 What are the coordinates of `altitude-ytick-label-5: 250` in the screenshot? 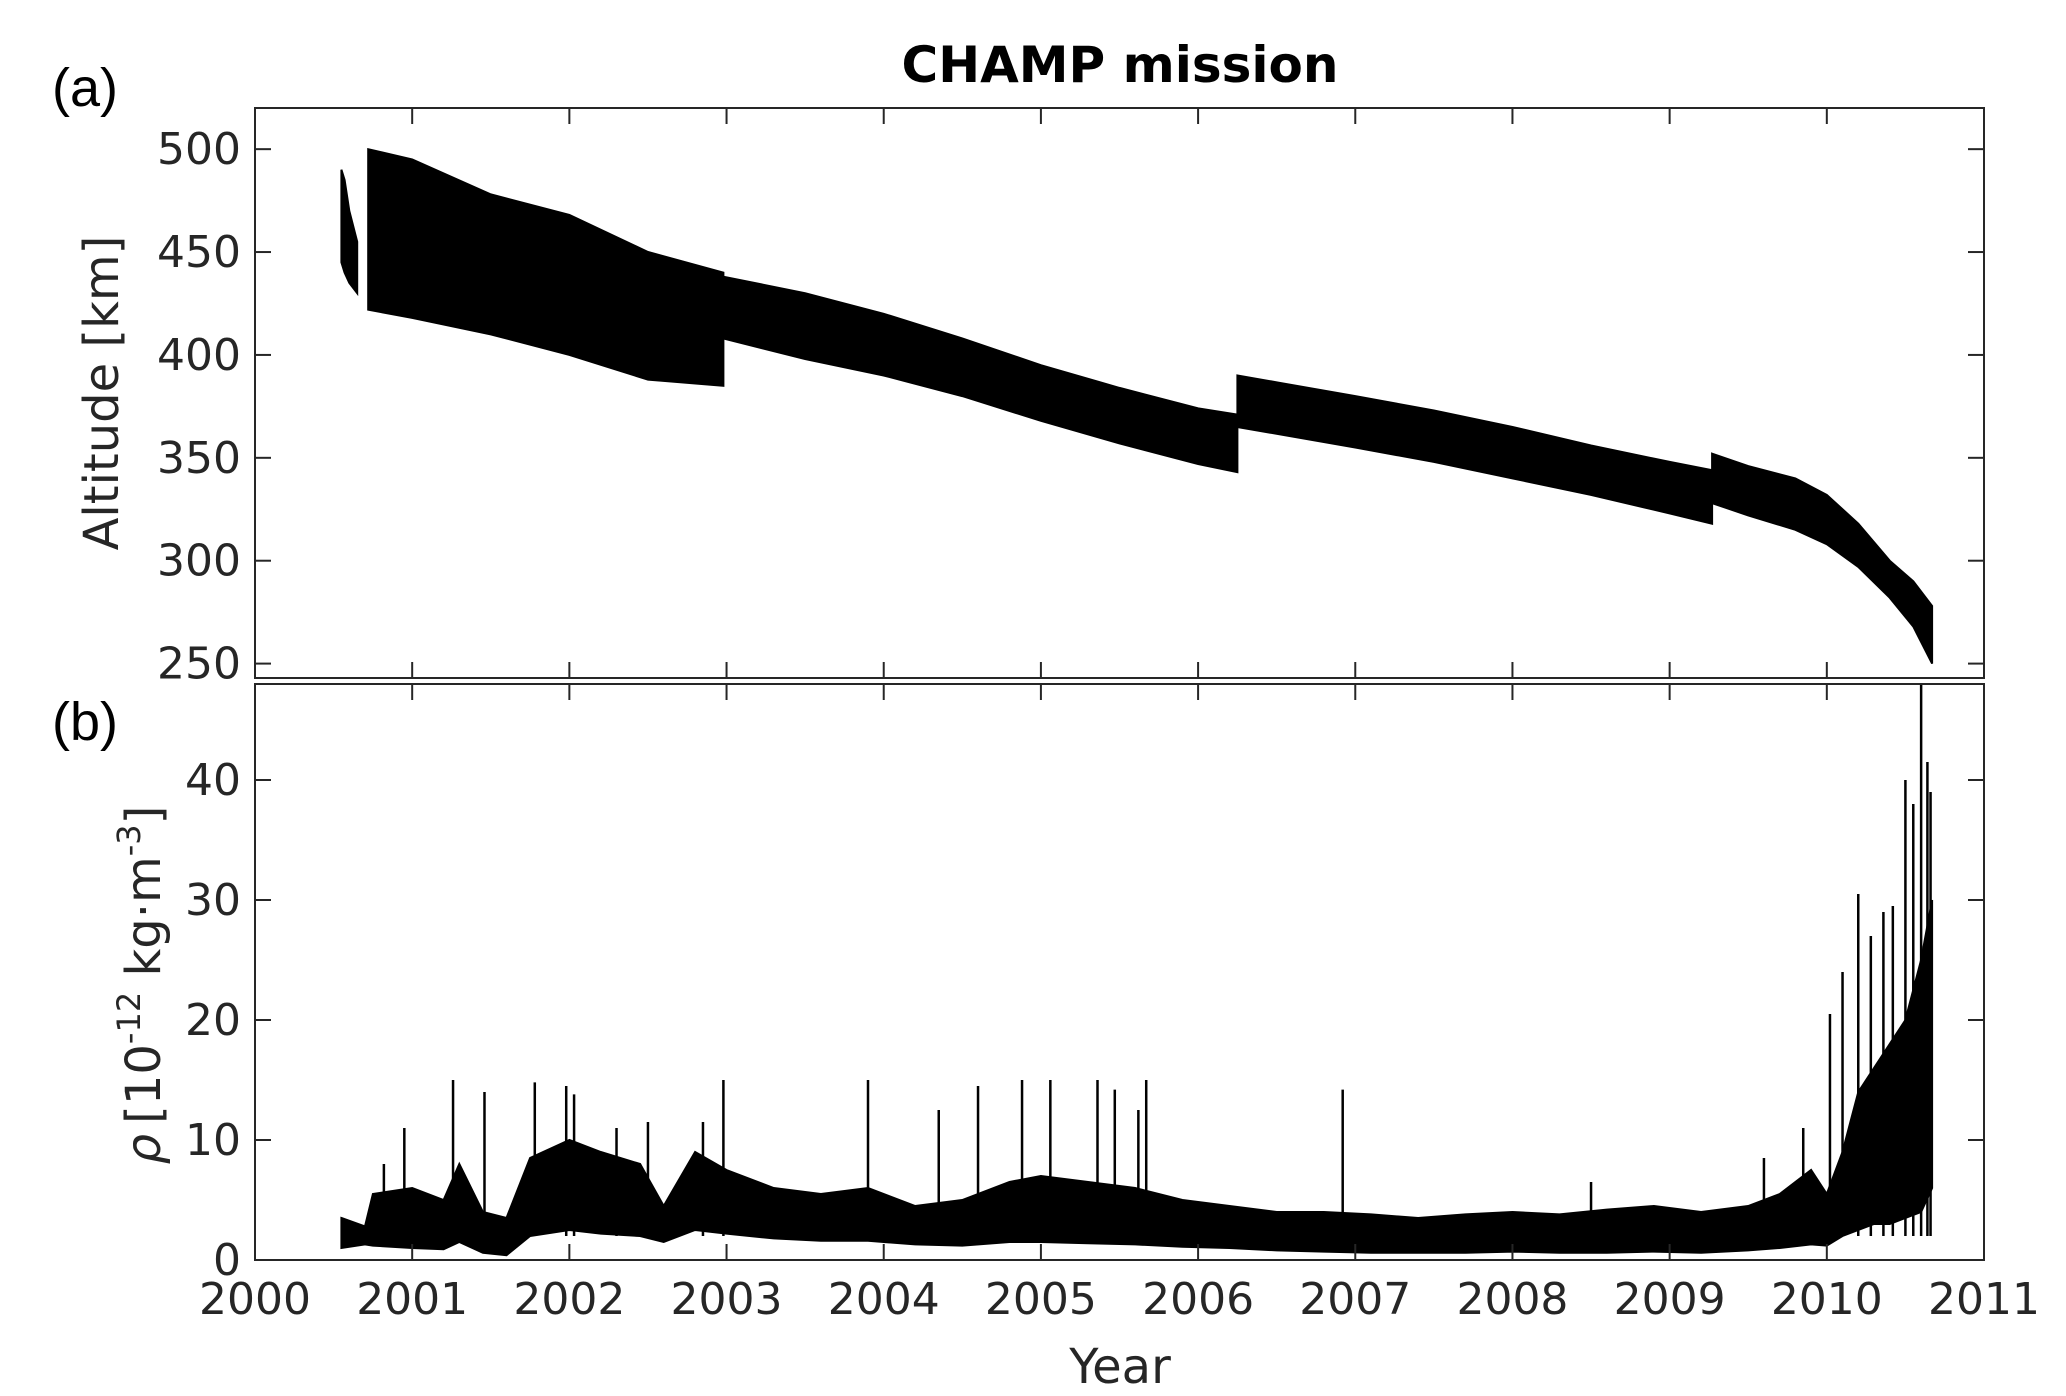 It's located at (199, 664).